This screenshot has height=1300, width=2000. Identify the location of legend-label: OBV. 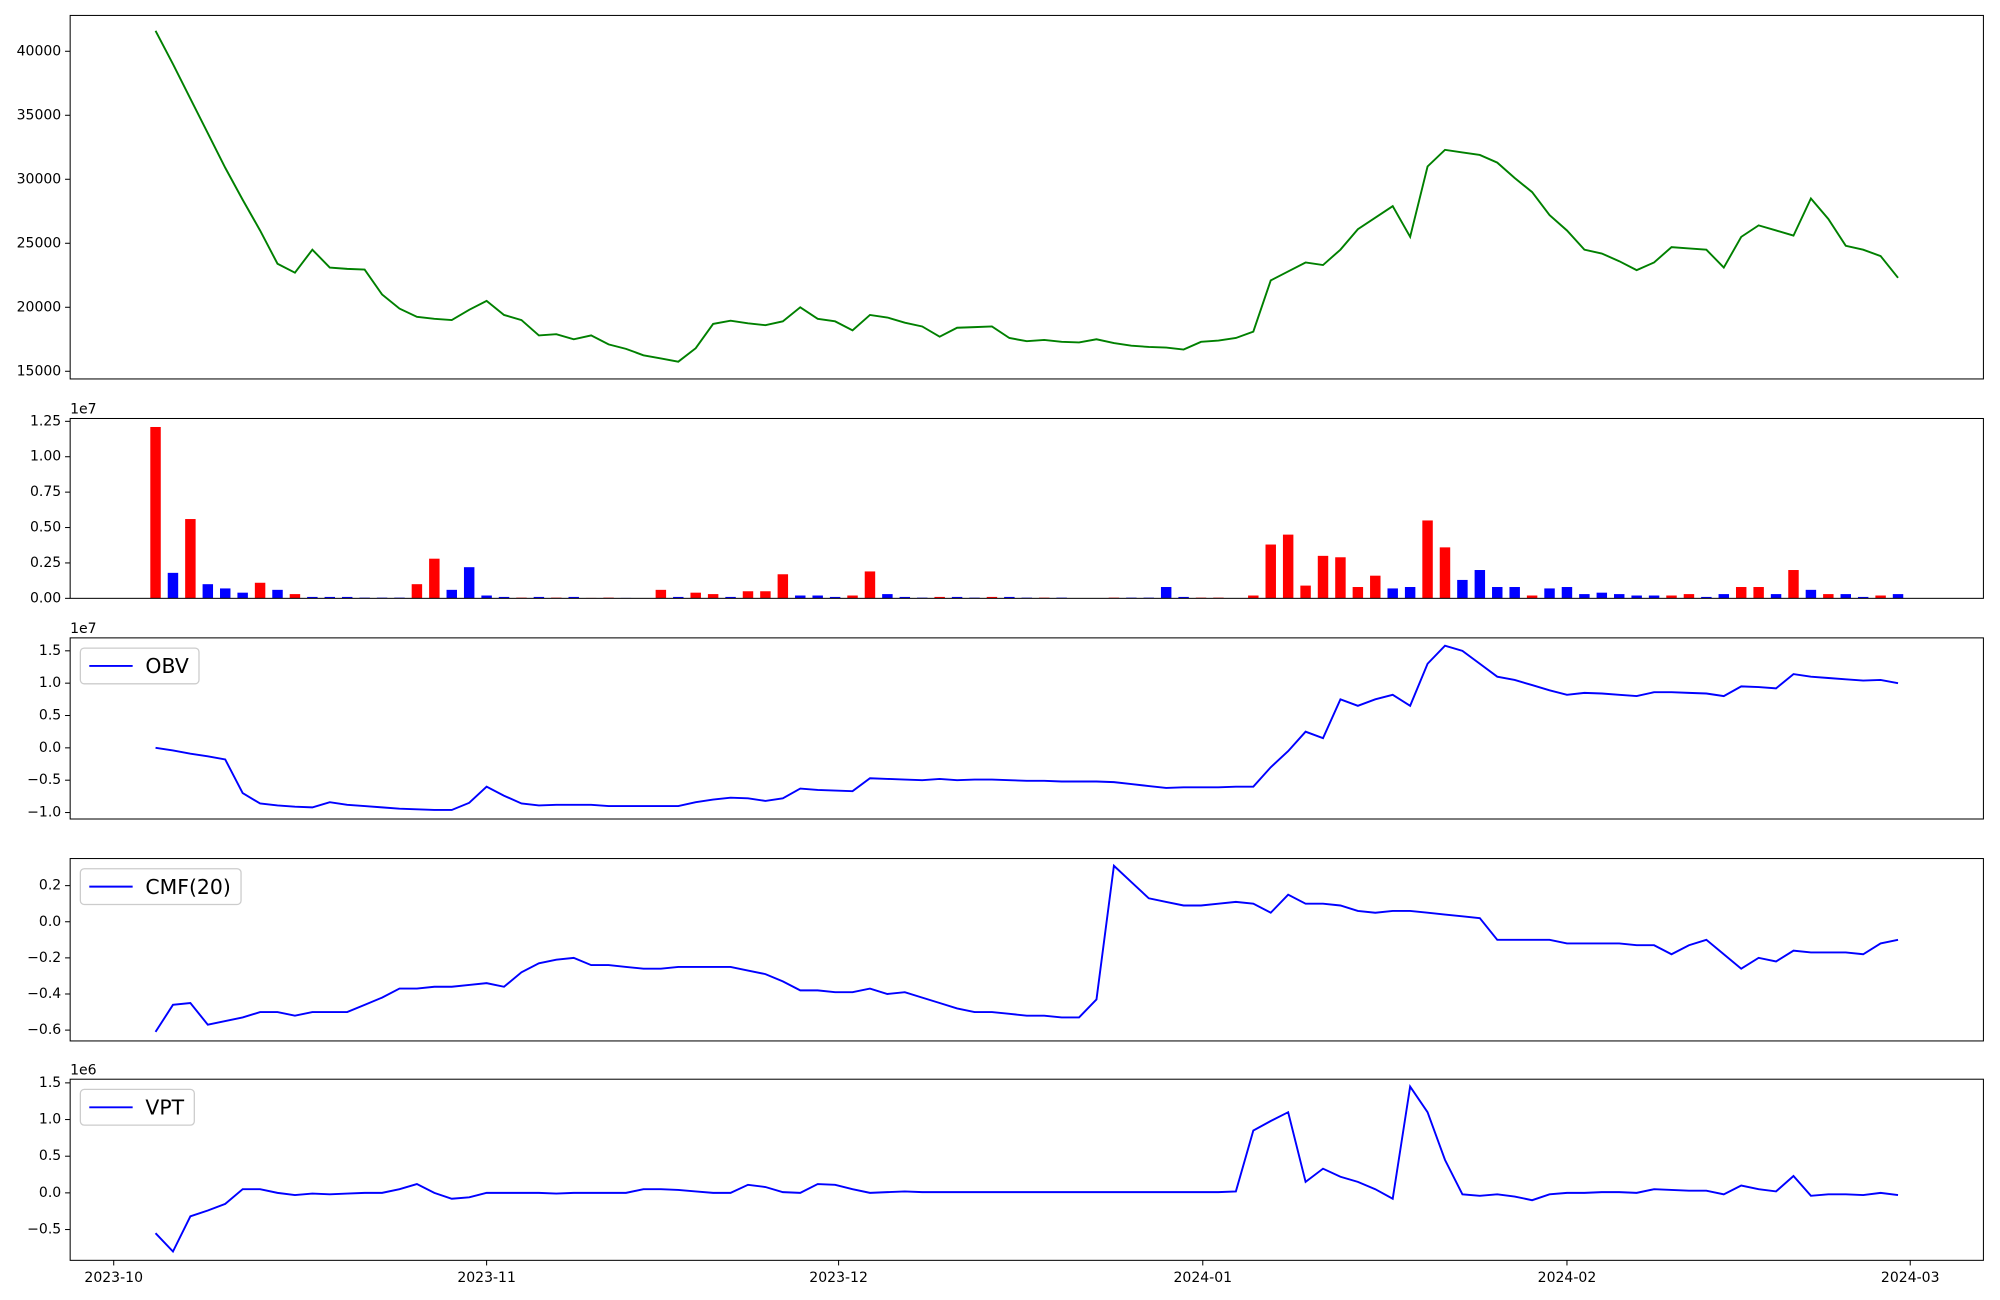
(166, 666).